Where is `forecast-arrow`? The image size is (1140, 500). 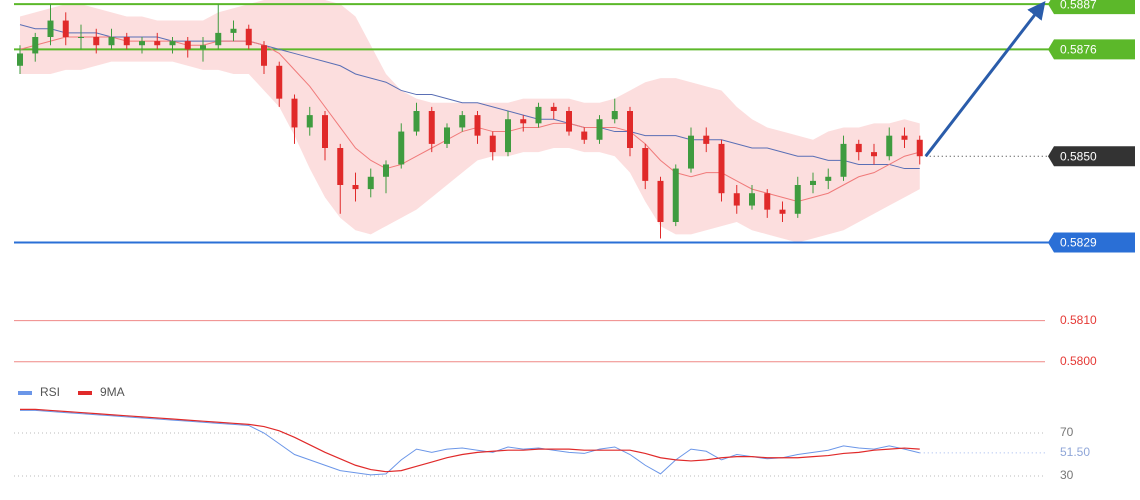
forecast-arrow is located at coordinates (985, 79).